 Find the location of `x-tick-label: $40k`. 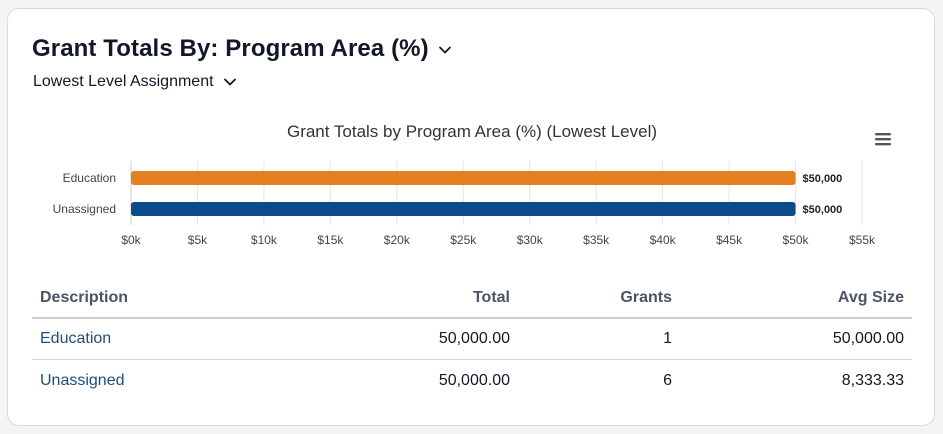

x-tick-label: $40k is located at coordinates (663, 240).